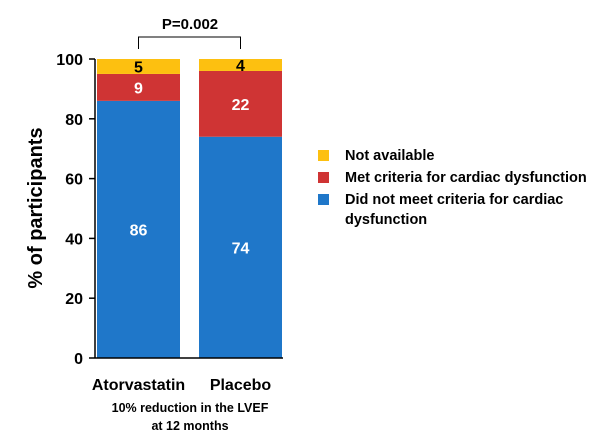 Image resolution: width=606 pixels, height=446 pixels. I want to click on bar-value-label: 22, so click(241, 105).